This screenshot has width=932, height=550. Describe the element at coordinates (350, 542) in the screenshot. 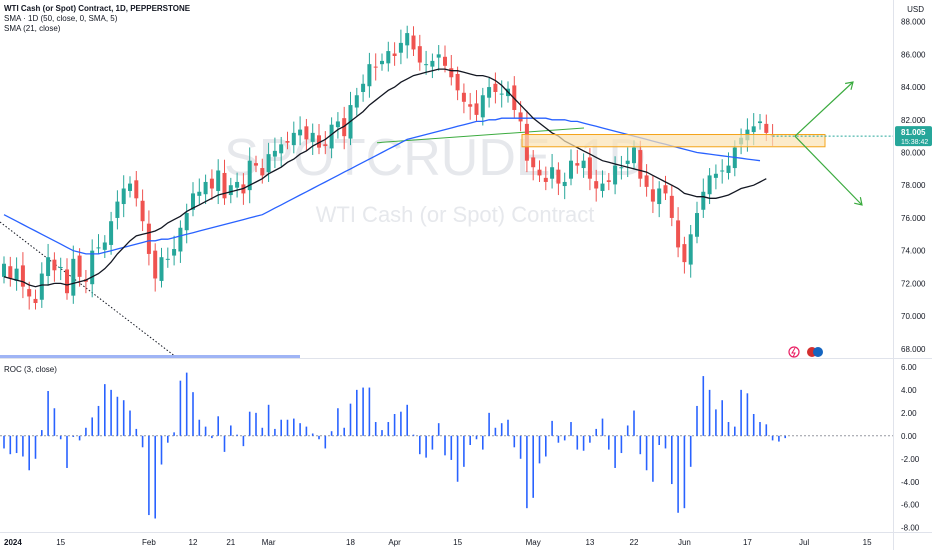

I see `time-tick-label: 18` at that location.